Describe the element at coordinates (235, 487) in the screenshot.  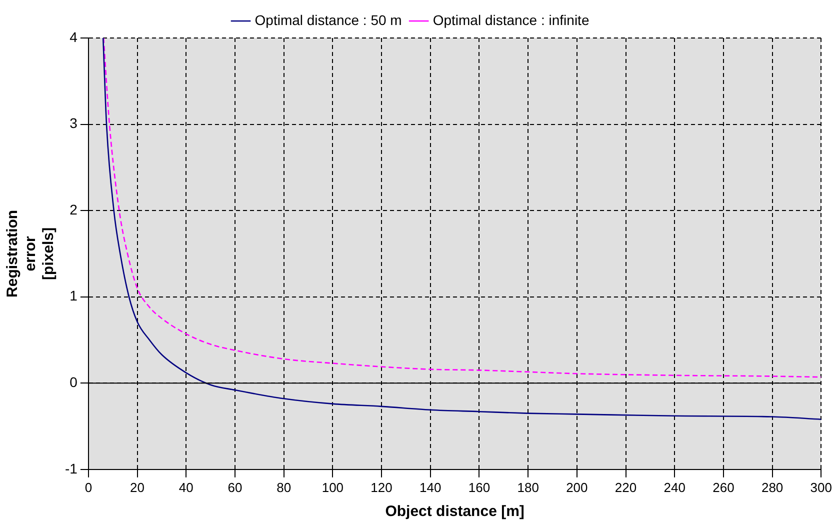
I see `x-tick-label: 60` at that location.